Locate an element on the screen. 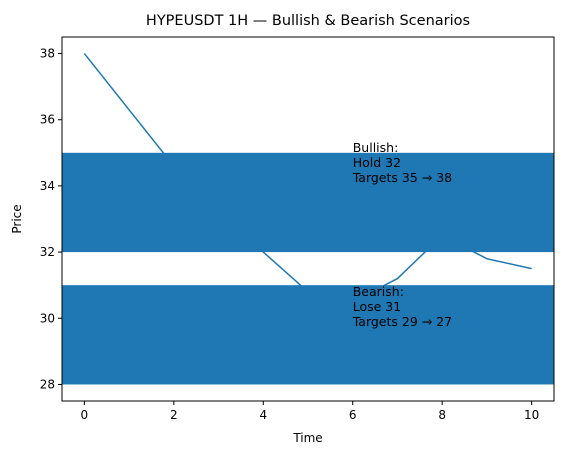 The width and height of the screenshot is (562, 455). x-tick-label: 2 is located at coordinates (174, 415).